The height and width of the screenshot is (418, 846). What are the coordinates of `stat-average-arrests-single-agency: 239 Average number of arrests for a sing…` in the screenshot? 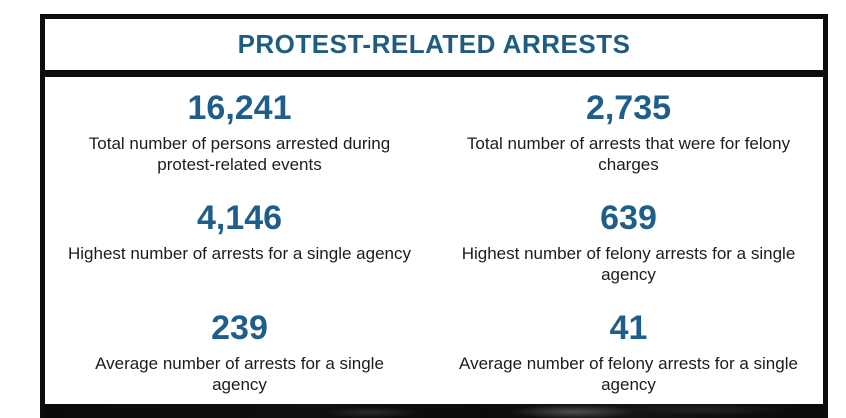 It's located at (239, 352).